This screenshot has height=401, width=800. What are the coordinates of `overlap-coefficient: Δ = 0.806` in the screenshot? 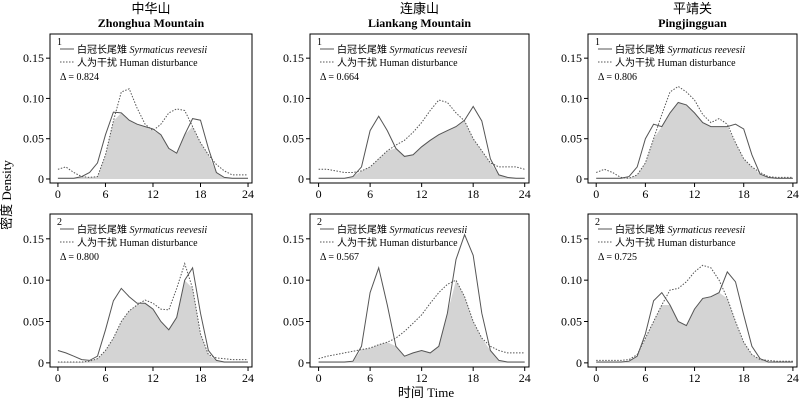 It's located at (617, 77).